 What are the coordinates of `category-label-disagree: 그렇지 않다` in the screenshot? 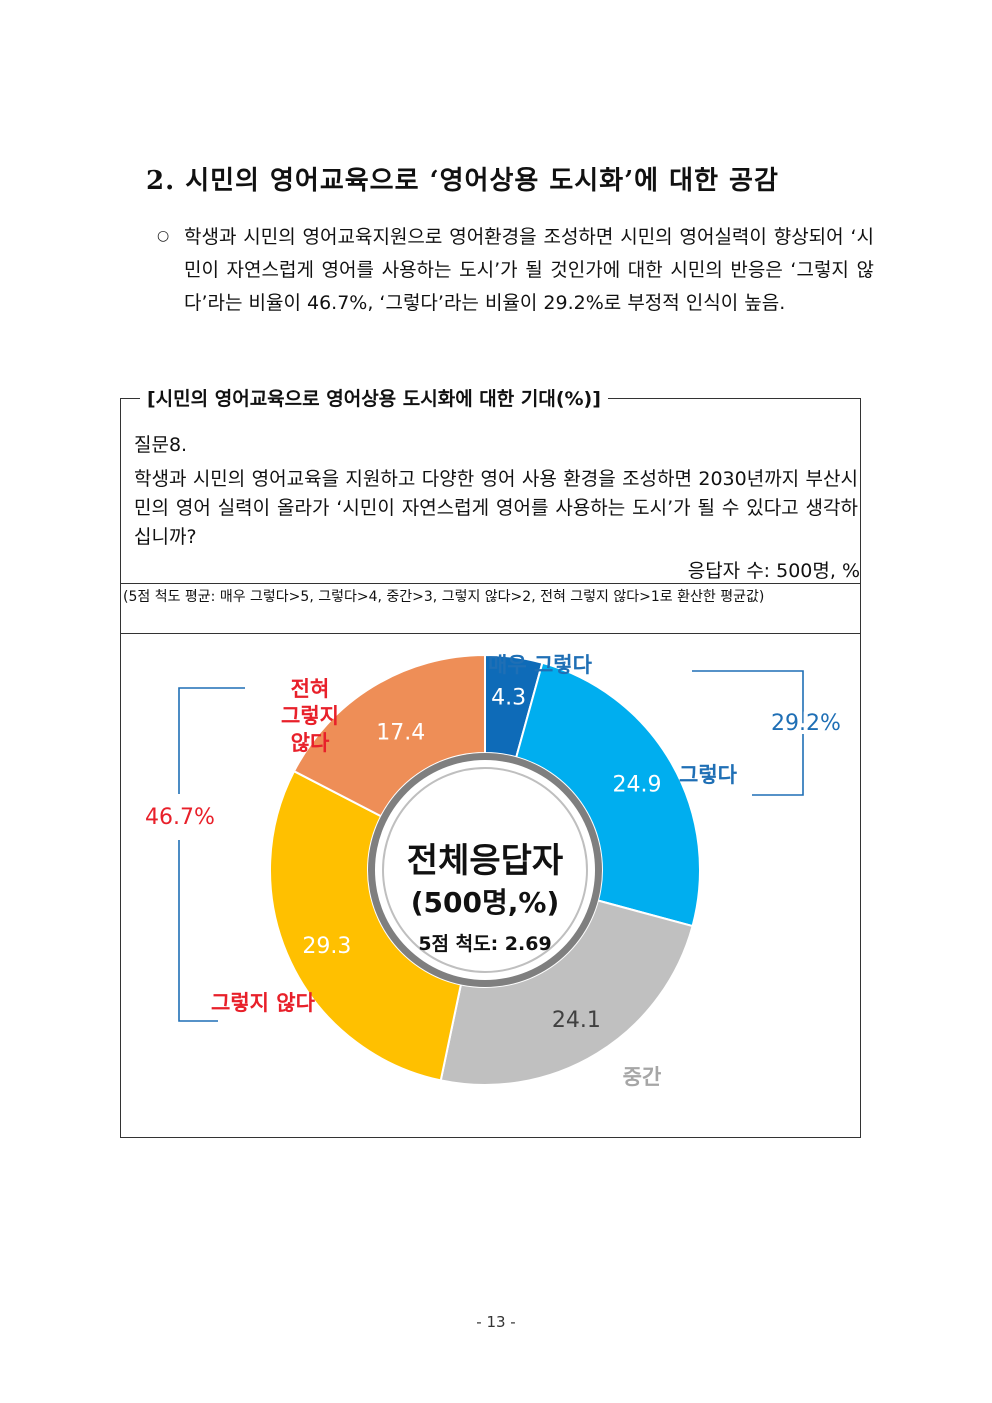 It's located at (263, 1003).